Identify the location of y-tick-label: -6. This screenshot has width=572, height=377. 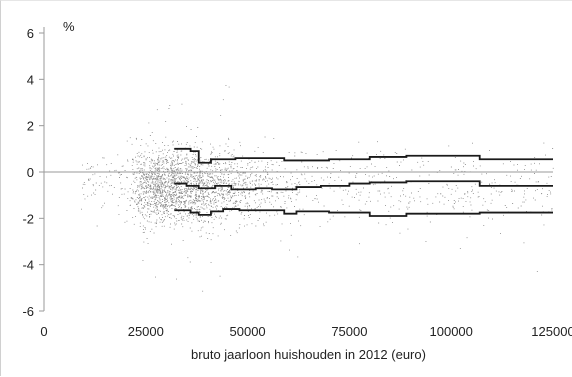
(28, 311).